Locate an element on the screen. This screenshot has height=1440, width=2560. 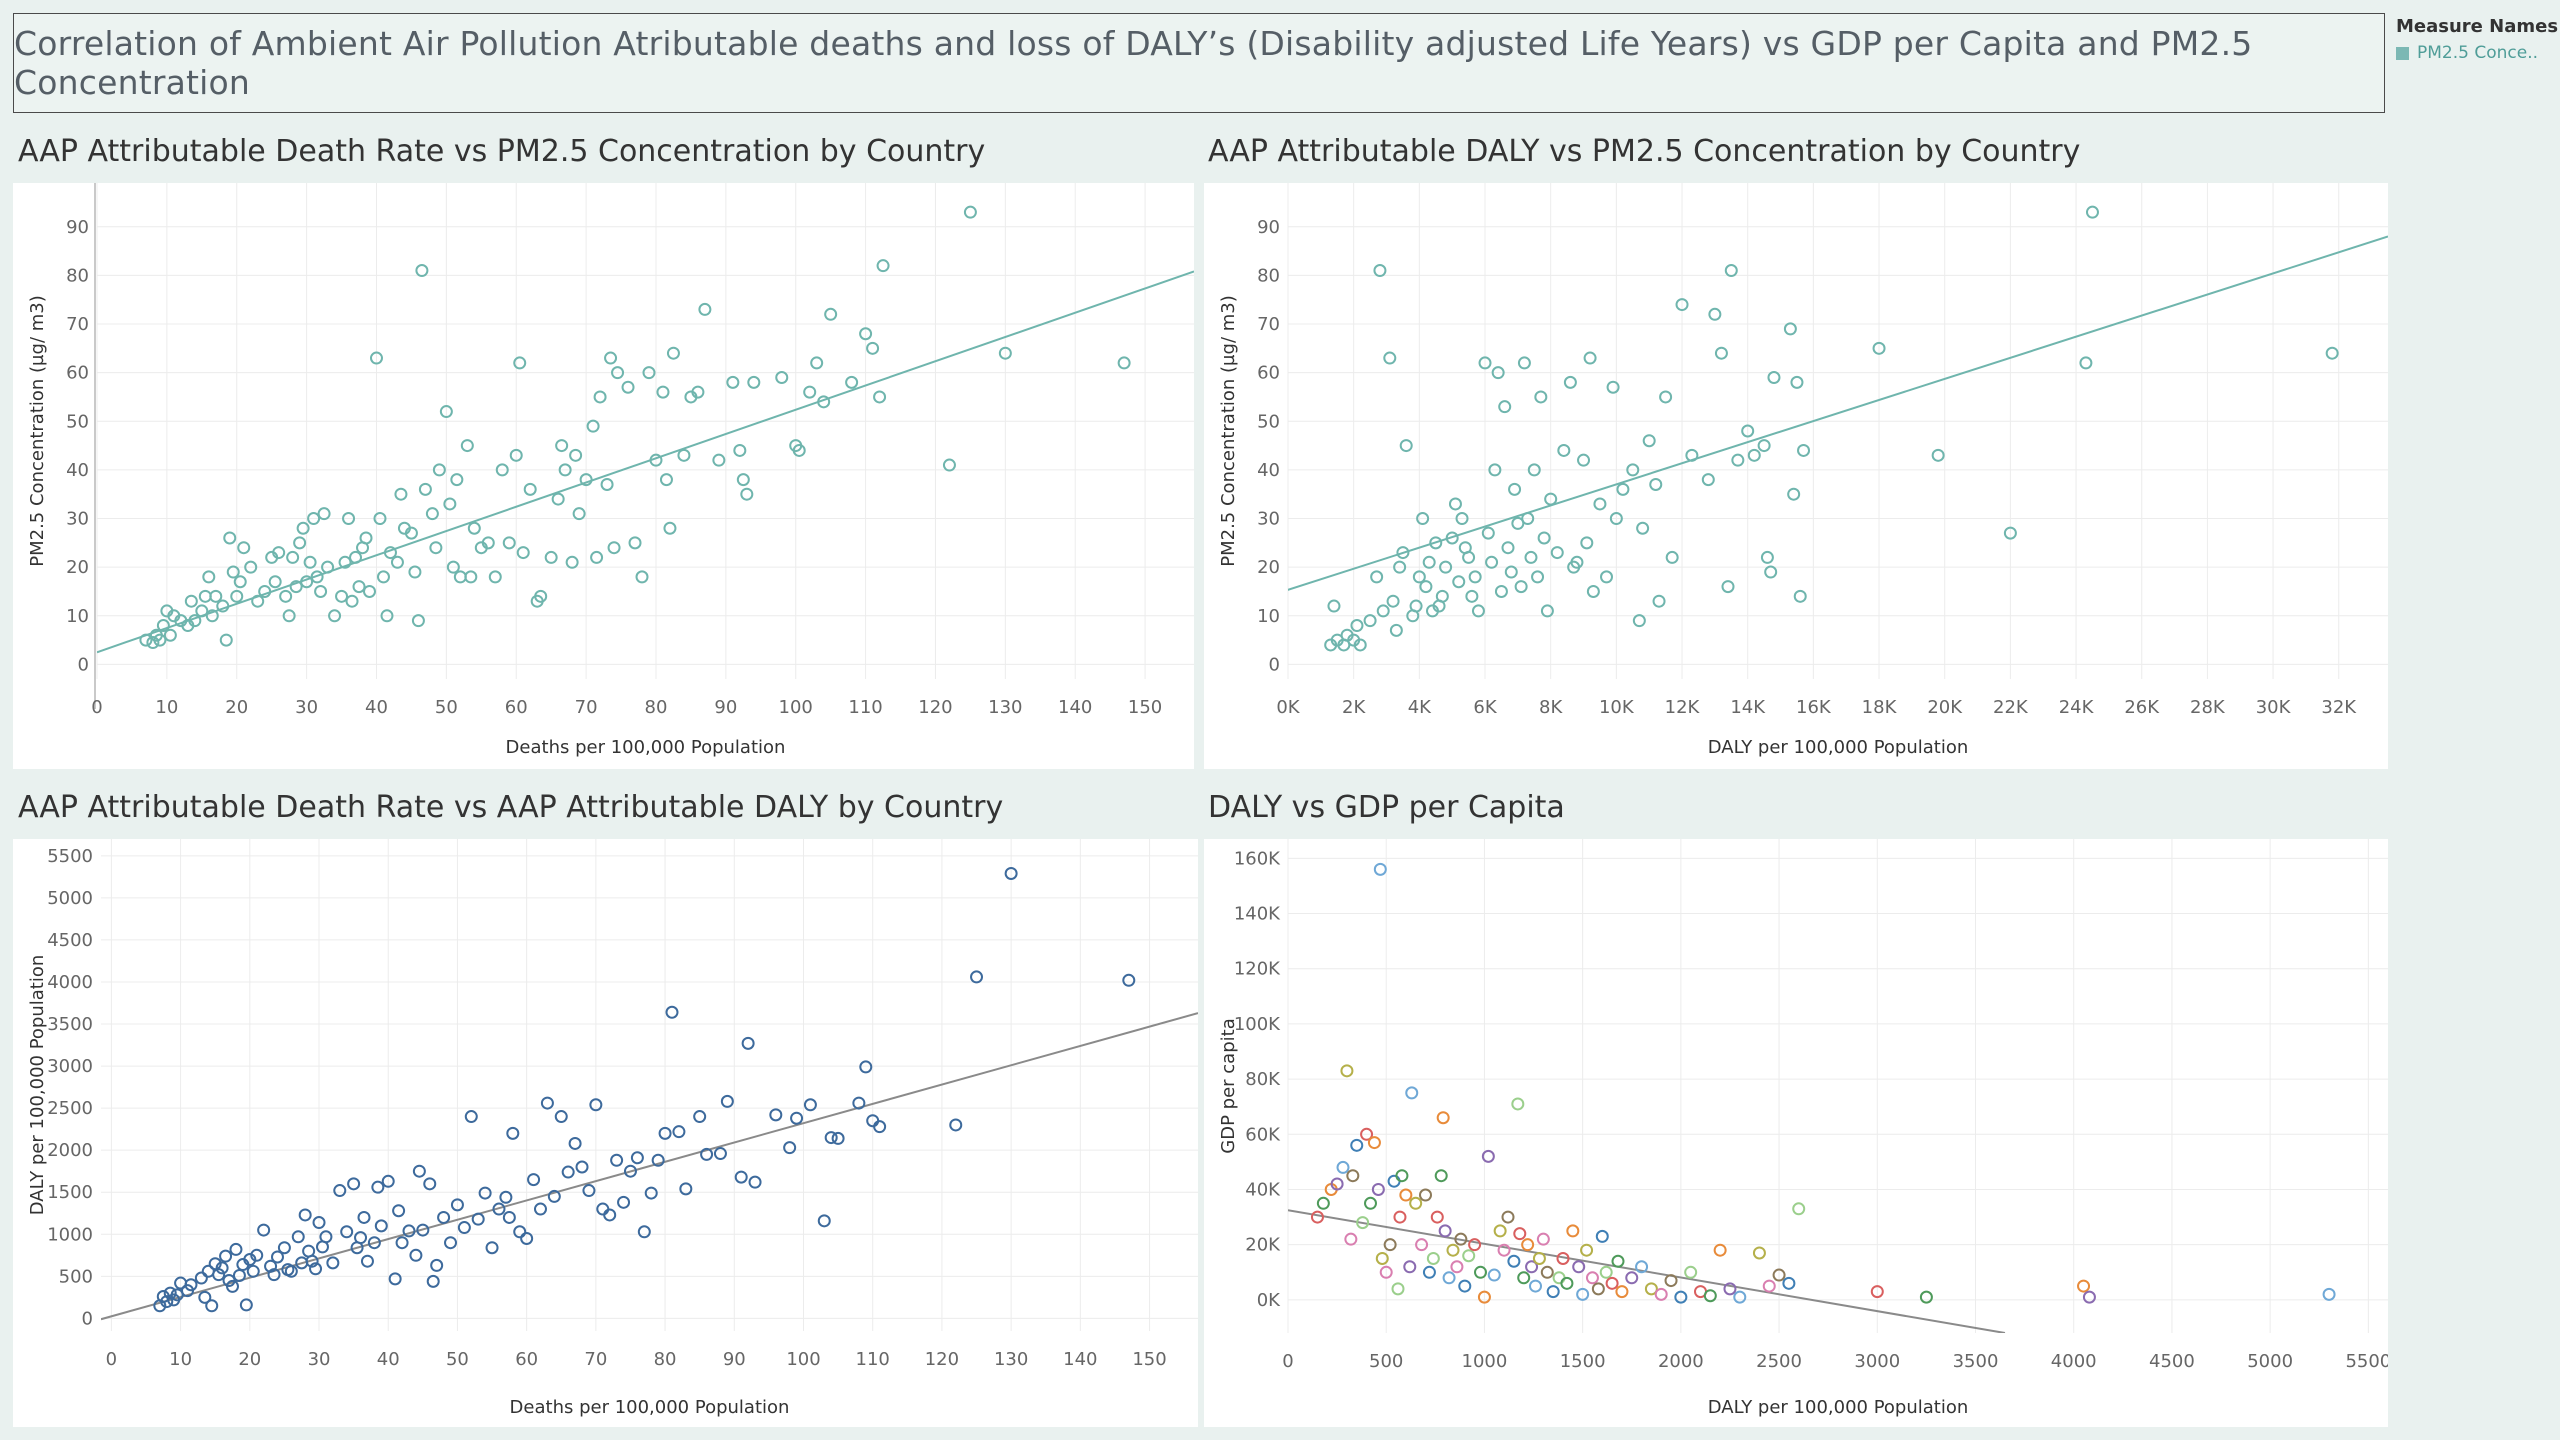
x-tick-label: 2500 is located at coordinates (1779, 1361).